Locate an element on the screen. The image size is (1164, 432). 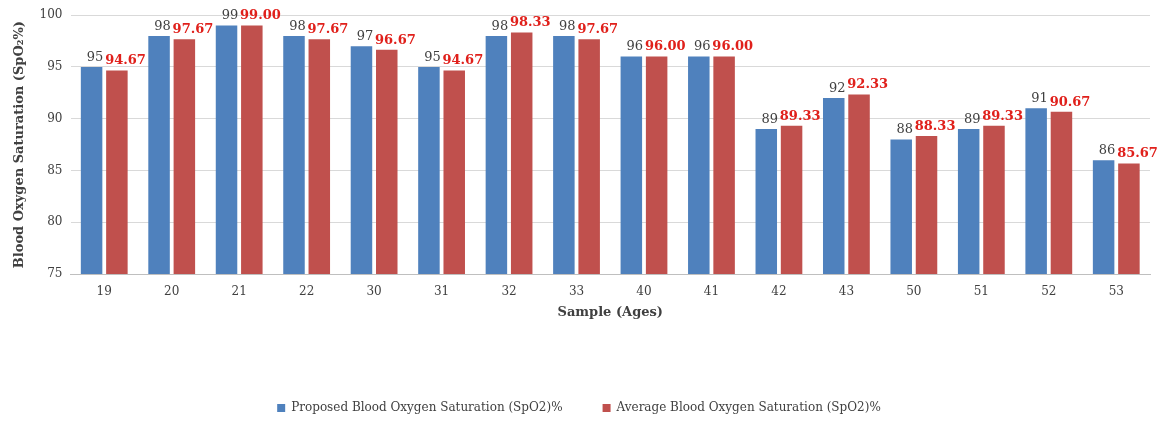
x-tick-label: 19 is located at coordinates (104, 291).